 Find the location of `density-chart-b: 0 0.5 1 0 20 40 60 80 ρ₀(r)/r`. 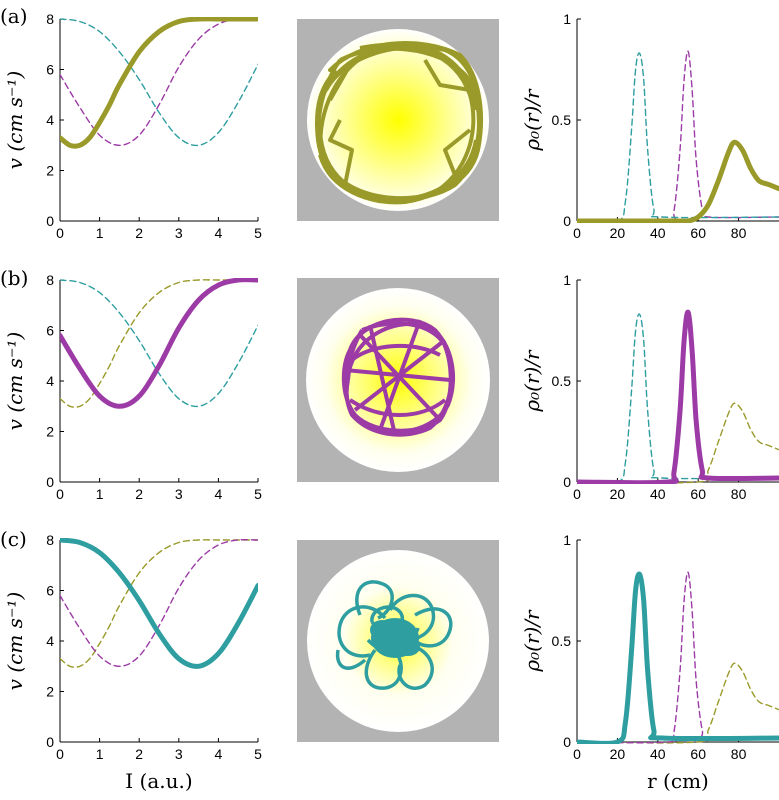

density-chart-b: 0 0.5 1 0 20 40 60 80 ρ₀(r)/r is located at coordinates (649, 387).